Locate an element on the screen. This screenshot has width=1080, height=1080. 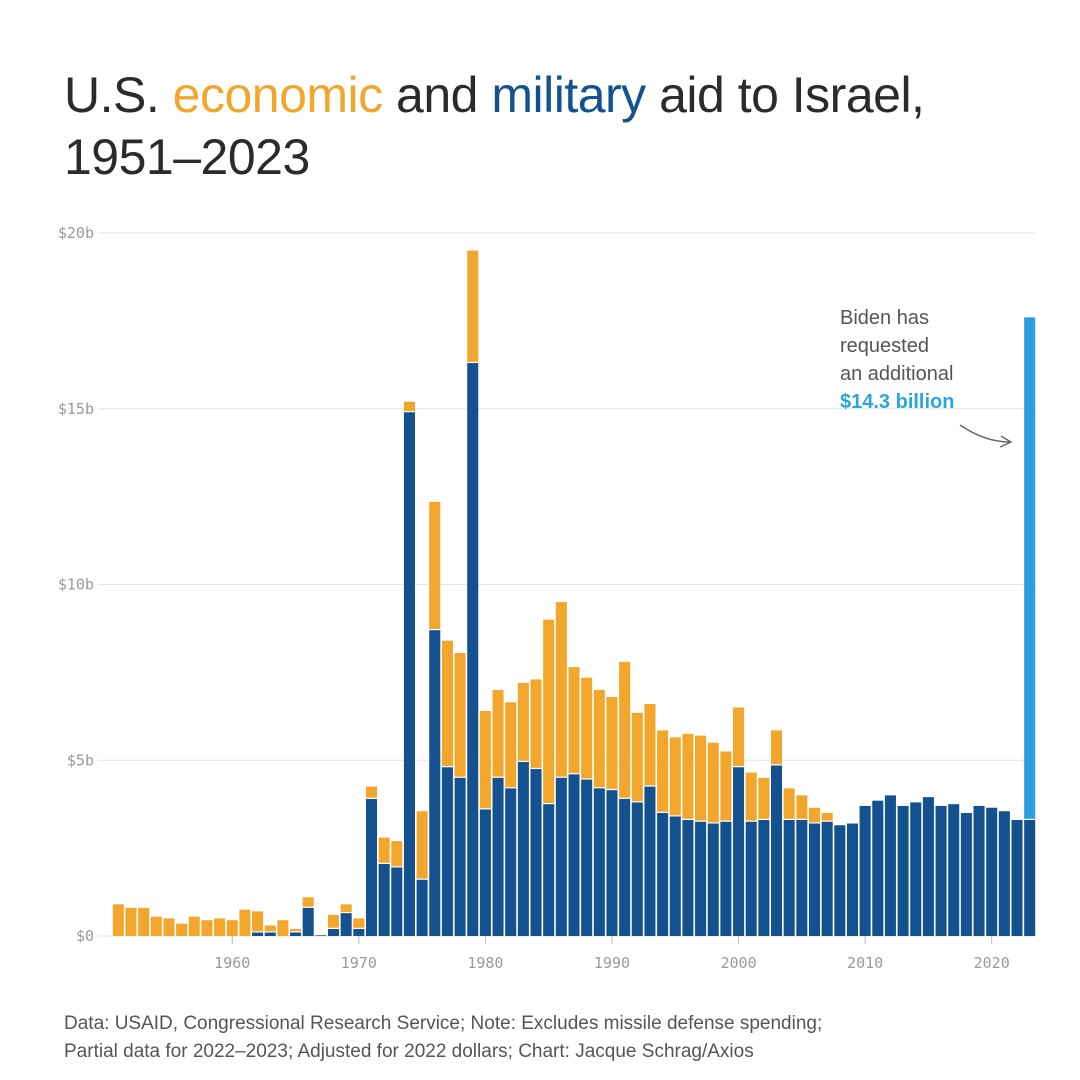
bar-economic-1951 is located at coordinates (118, 920).